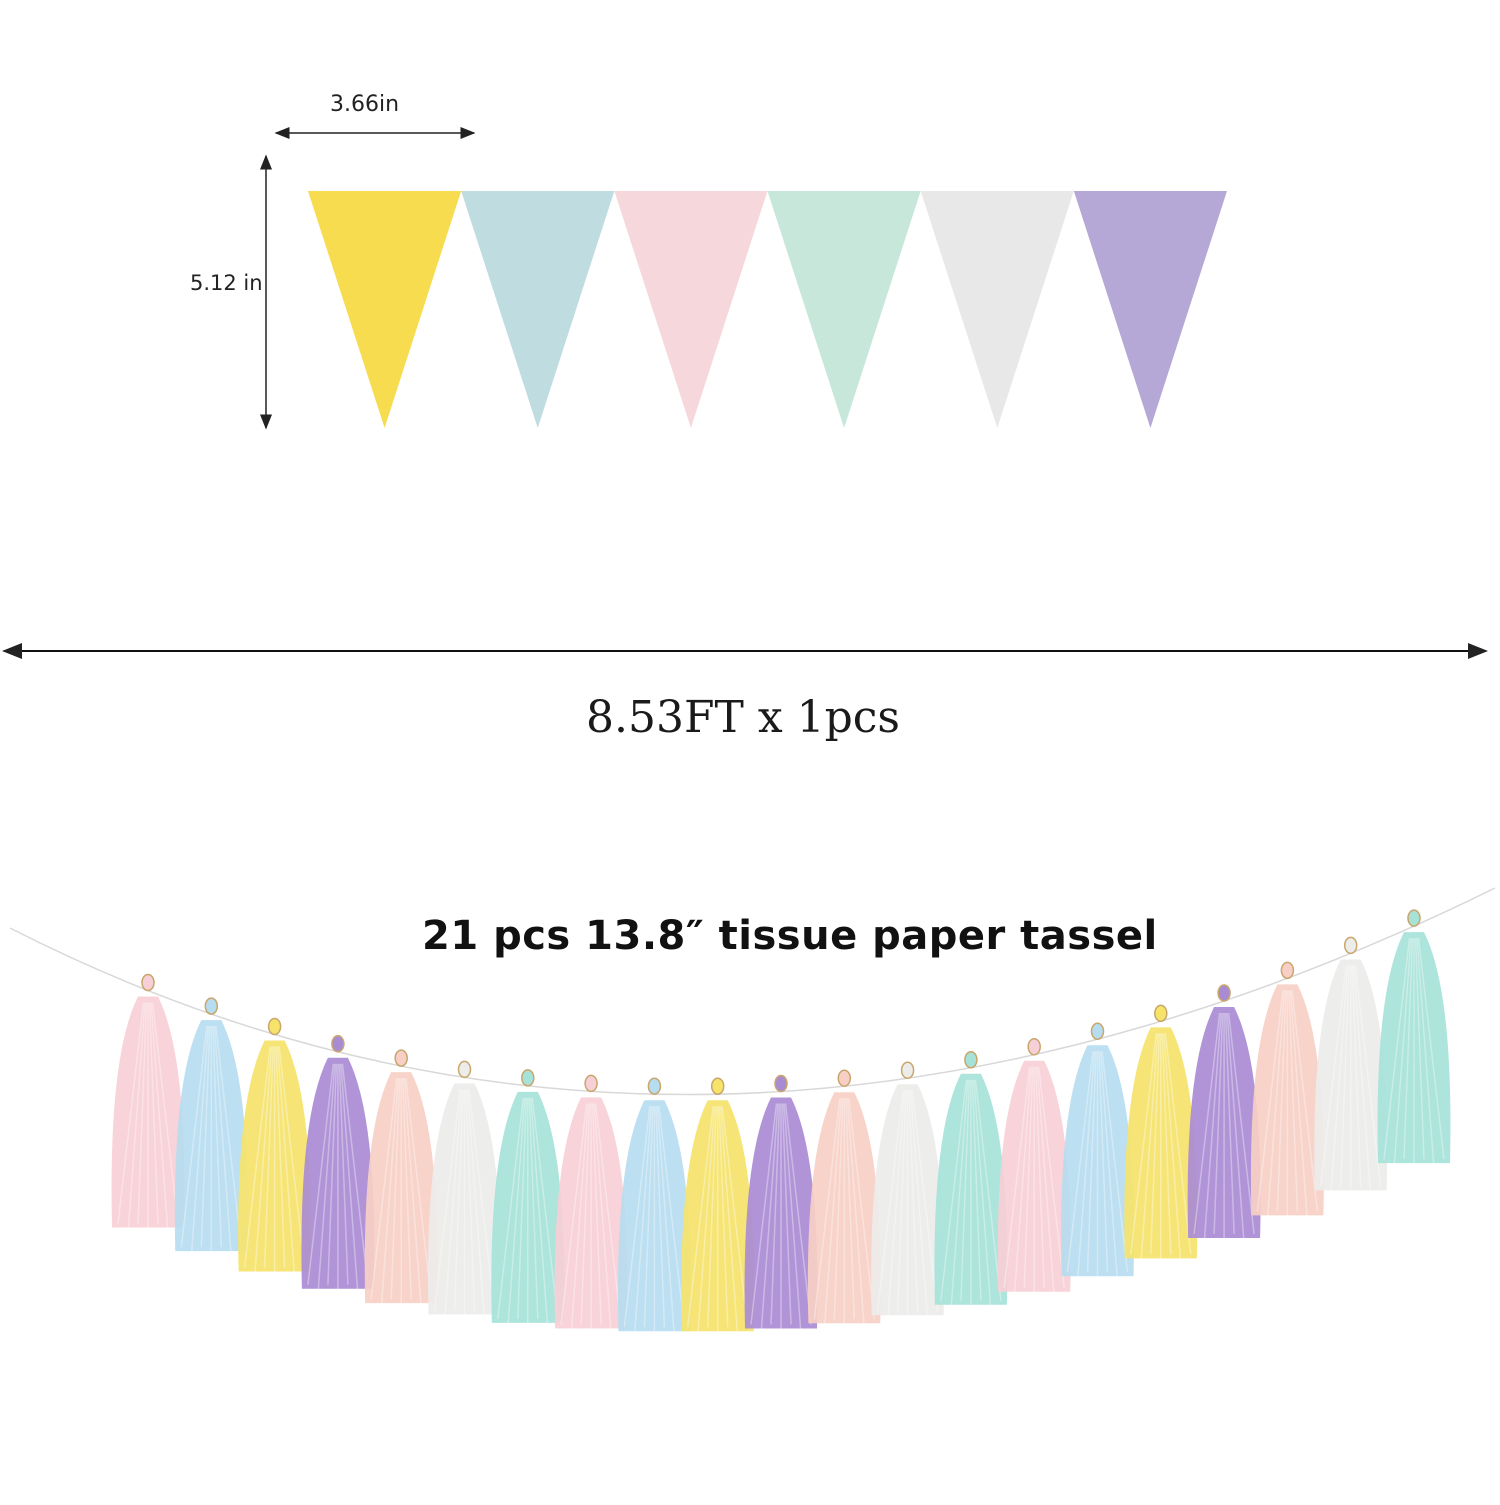 The width and height of the screenshot is (1500, 1505). Describe the element at coordinates (226, 283) in the screenshot. I see `pennant-height-label: 5.12 in` at that location.